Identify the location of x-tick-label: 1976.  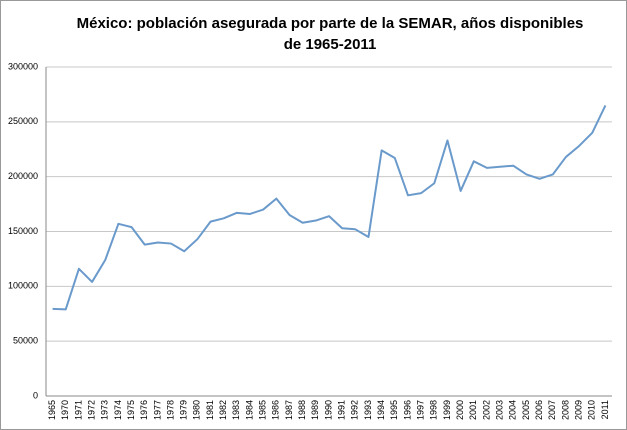
(144, 410).